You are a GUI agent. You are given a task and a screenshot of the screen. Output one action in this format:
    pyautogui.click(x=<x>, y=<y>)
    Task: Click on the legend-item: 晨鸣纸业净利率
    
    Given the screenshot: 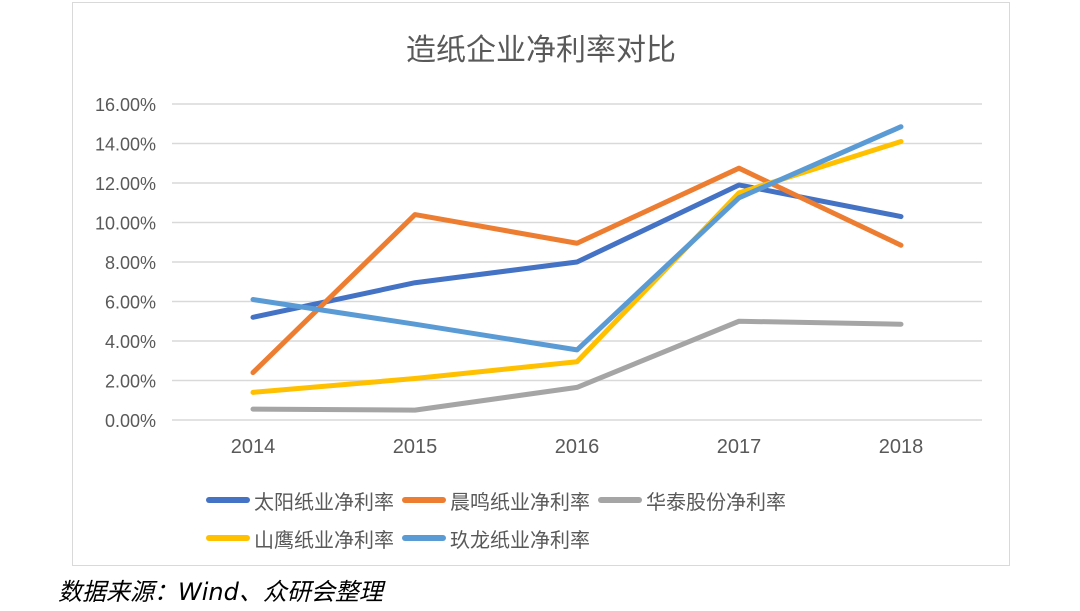 What is the action you would take?
    pyautogui.click(x=496, y=500)
    